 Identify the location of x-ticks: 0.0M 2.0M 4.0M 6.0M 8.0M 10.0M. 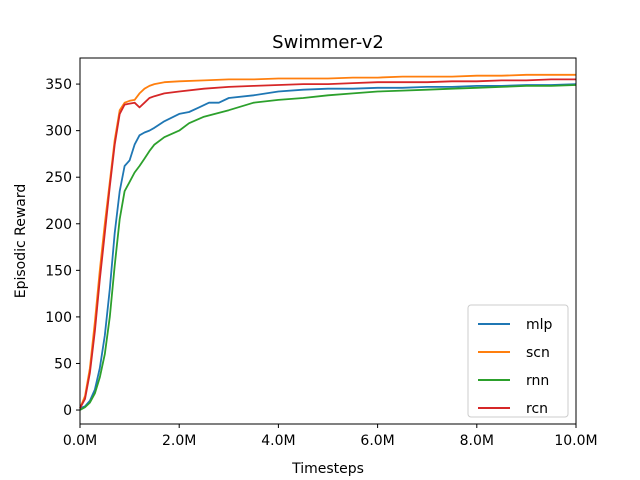
(330, 436).